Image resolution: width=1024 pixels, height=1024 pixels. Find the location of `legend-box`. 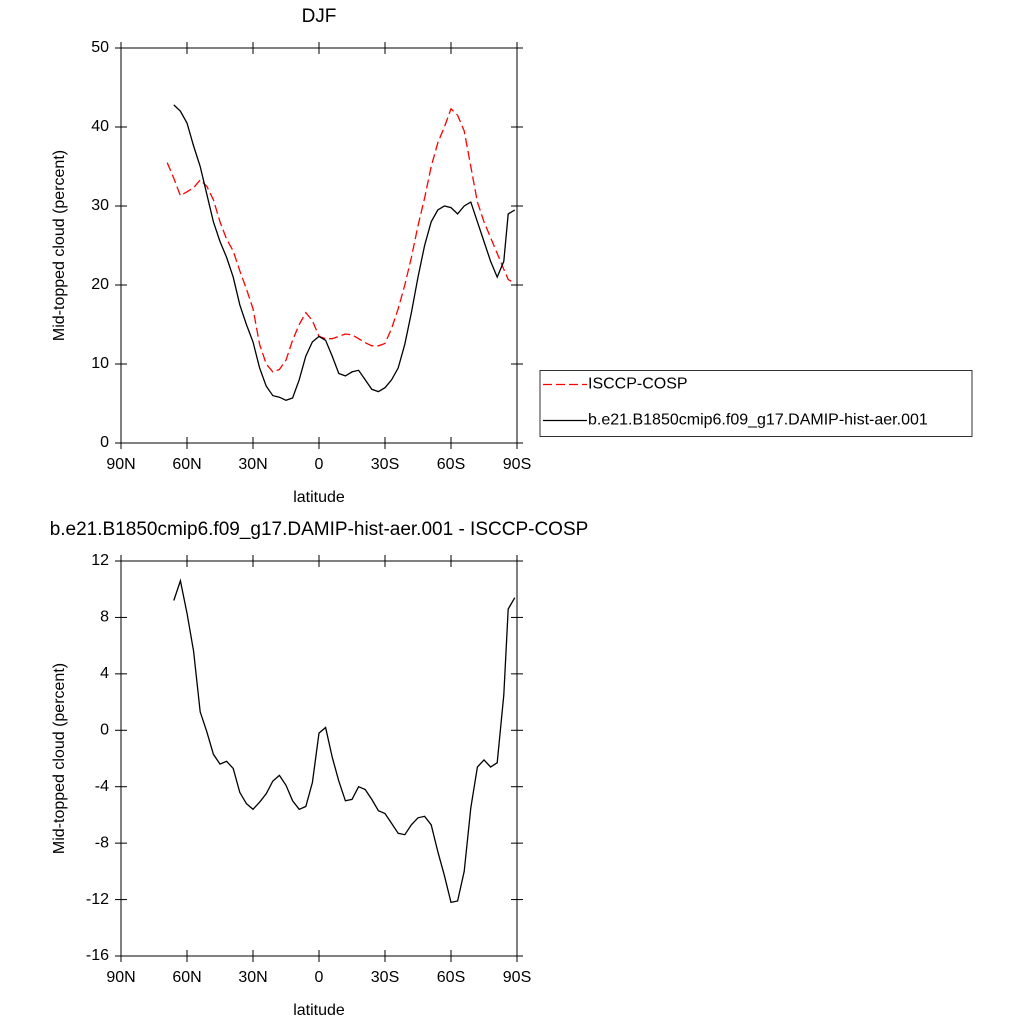

legend-box is located at coordinates (756, 403).